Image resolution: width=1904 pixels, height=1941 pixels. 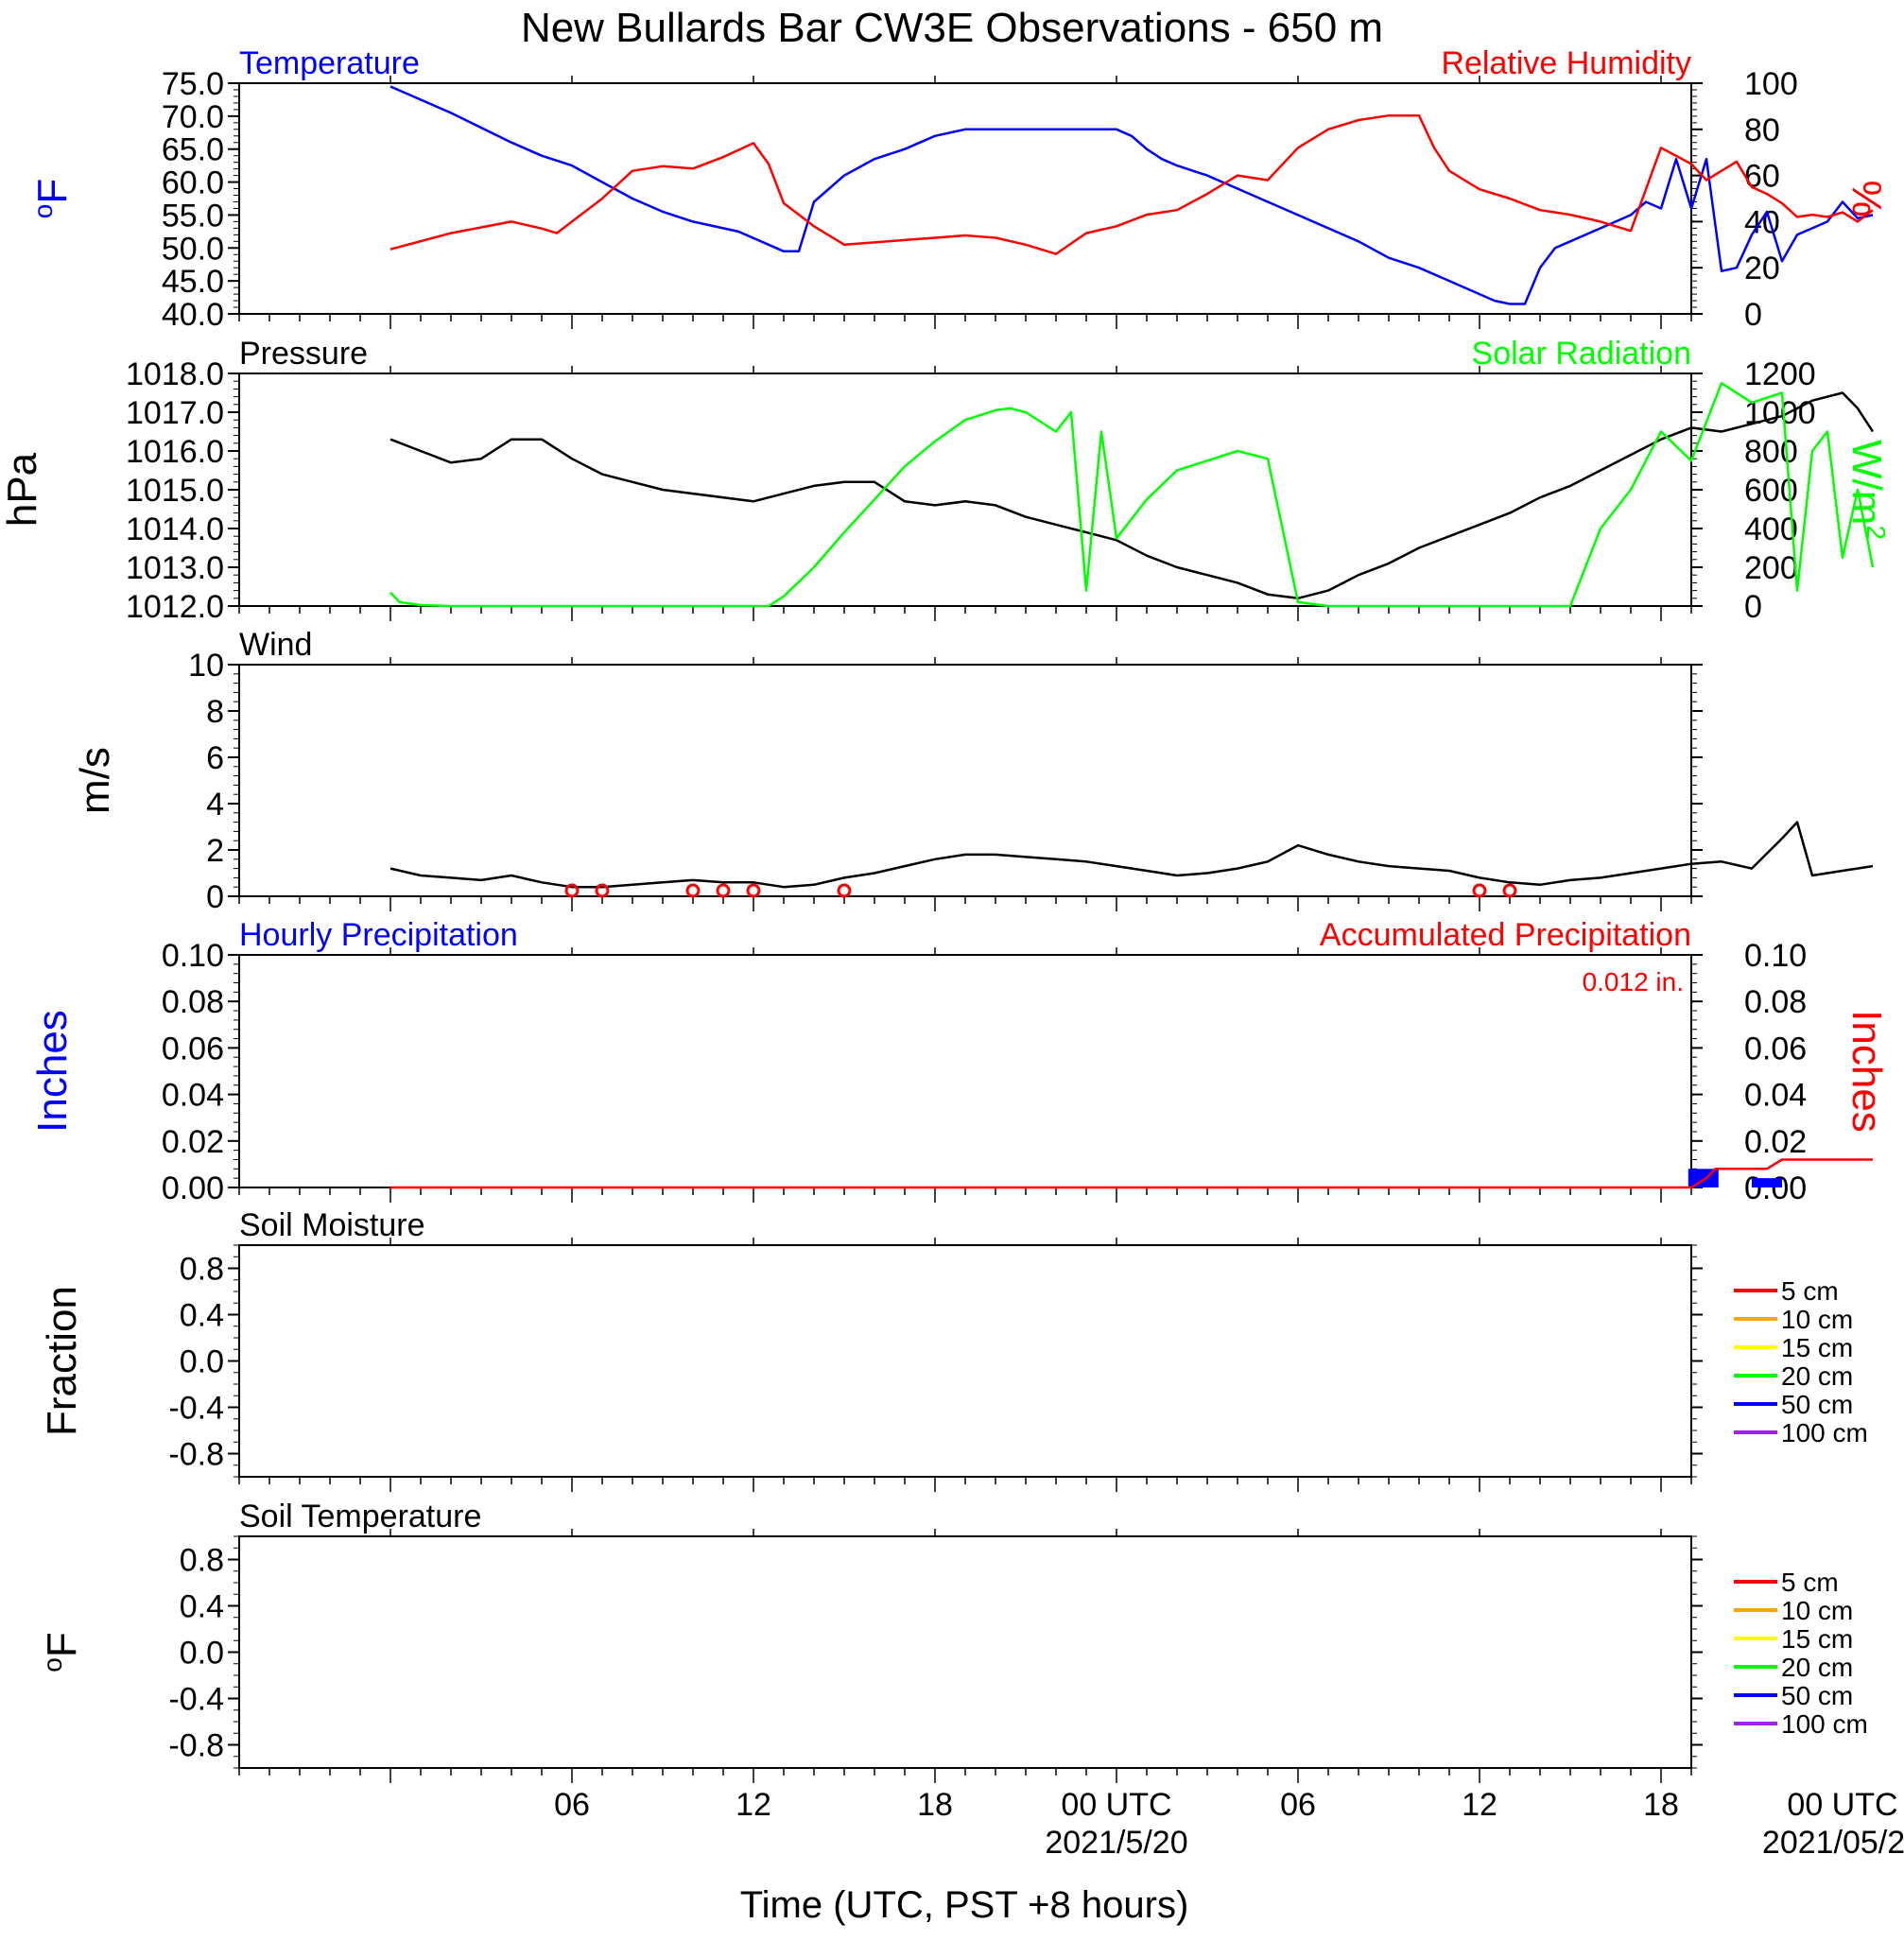 What do you see at coordinates (1833, 1843) in the screenshot?
I see `x-tick-date: 2021/05/21` at bounding box center [1833, 1843].